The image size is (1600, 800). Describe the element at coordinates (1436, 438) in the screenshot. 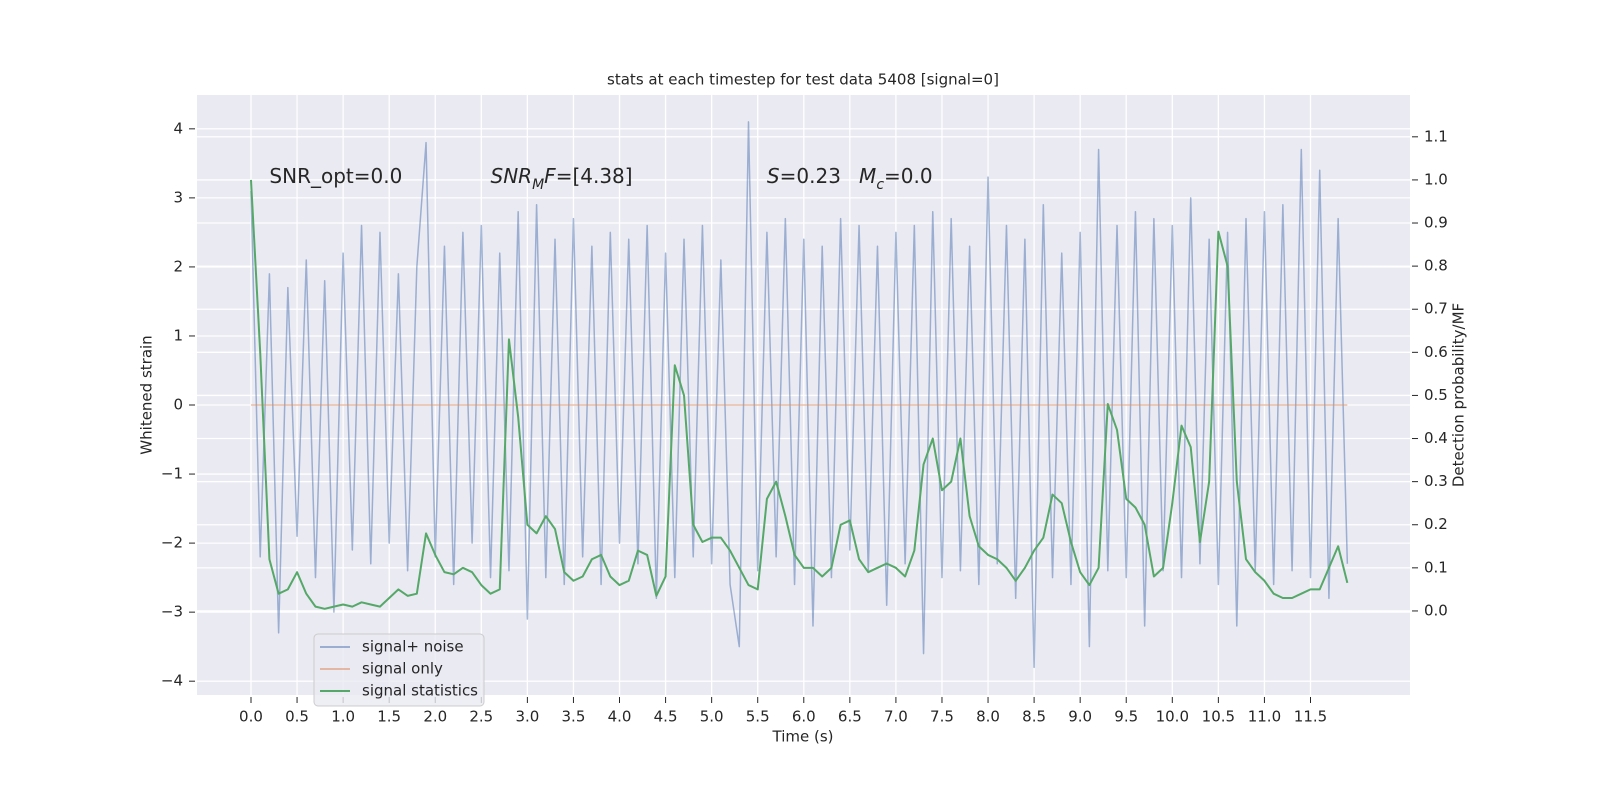

I see `y2-tick-label: 0.4` at that location.